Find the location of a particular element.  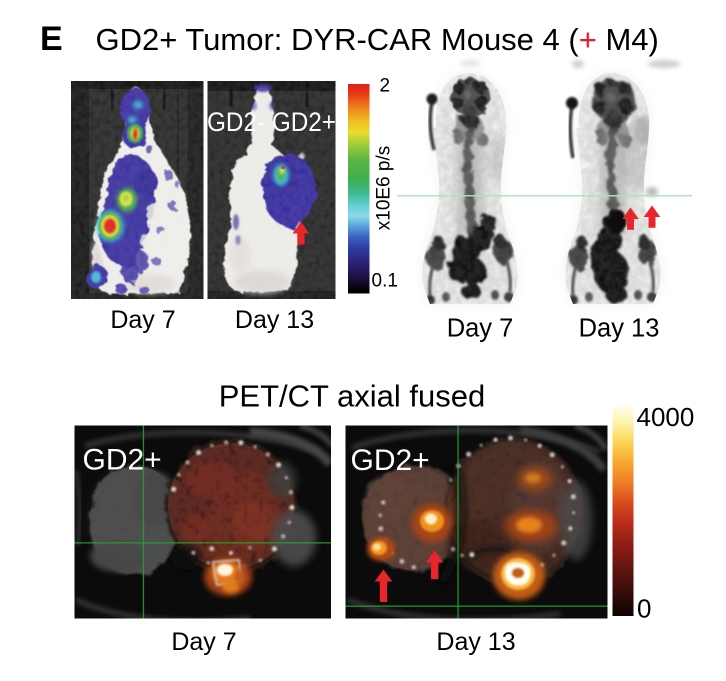

svg-text: 0 is located at coordinates (644, 609).